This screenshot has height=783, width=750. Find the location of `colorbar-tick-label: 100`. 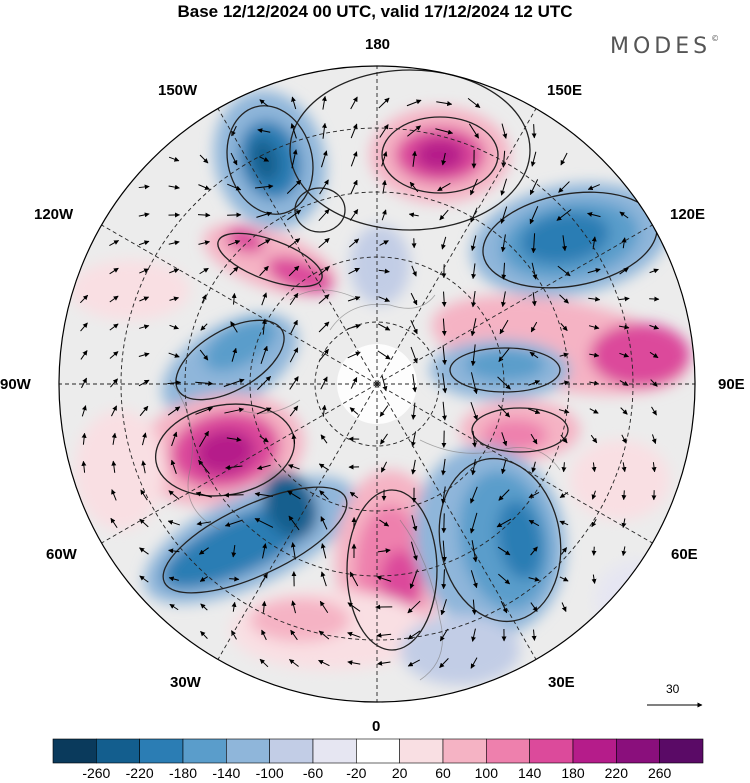

colorbar-tick-label: 100 is located at coordinates (486, 773).